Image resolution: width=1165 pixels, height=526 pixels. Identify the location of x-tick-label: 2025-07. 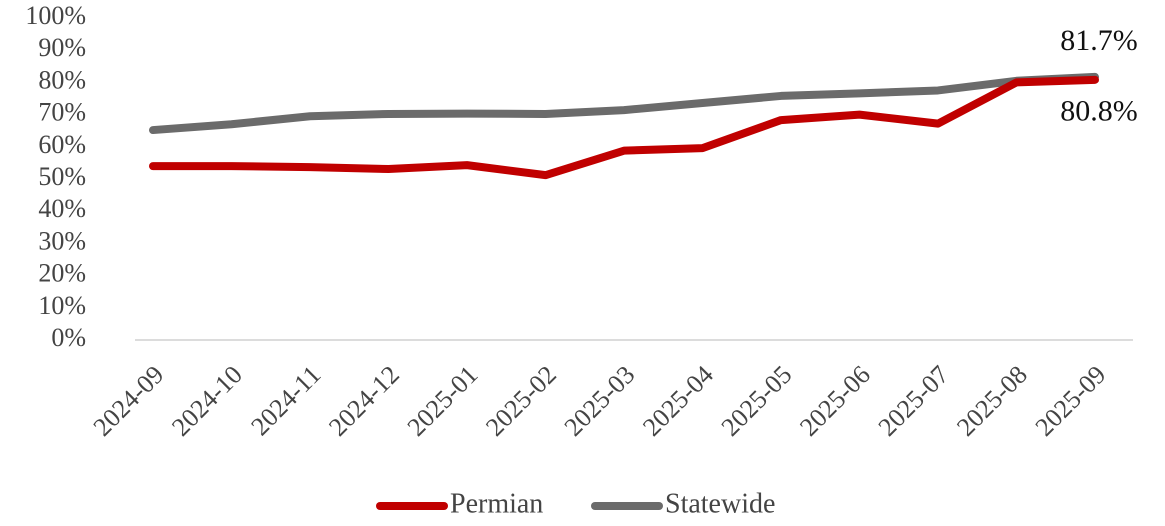
(914, 401).